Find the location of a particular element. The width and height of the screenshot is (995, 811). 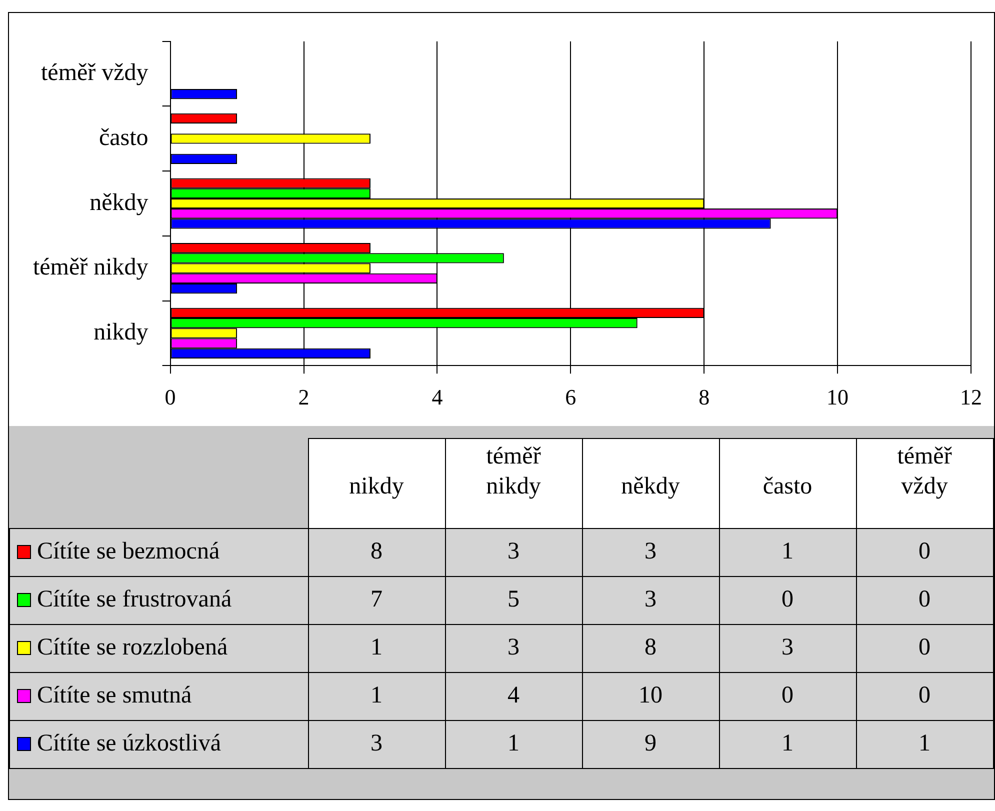

y-tick-label: Cítíte se smutná is located at coordinates (114, 695).